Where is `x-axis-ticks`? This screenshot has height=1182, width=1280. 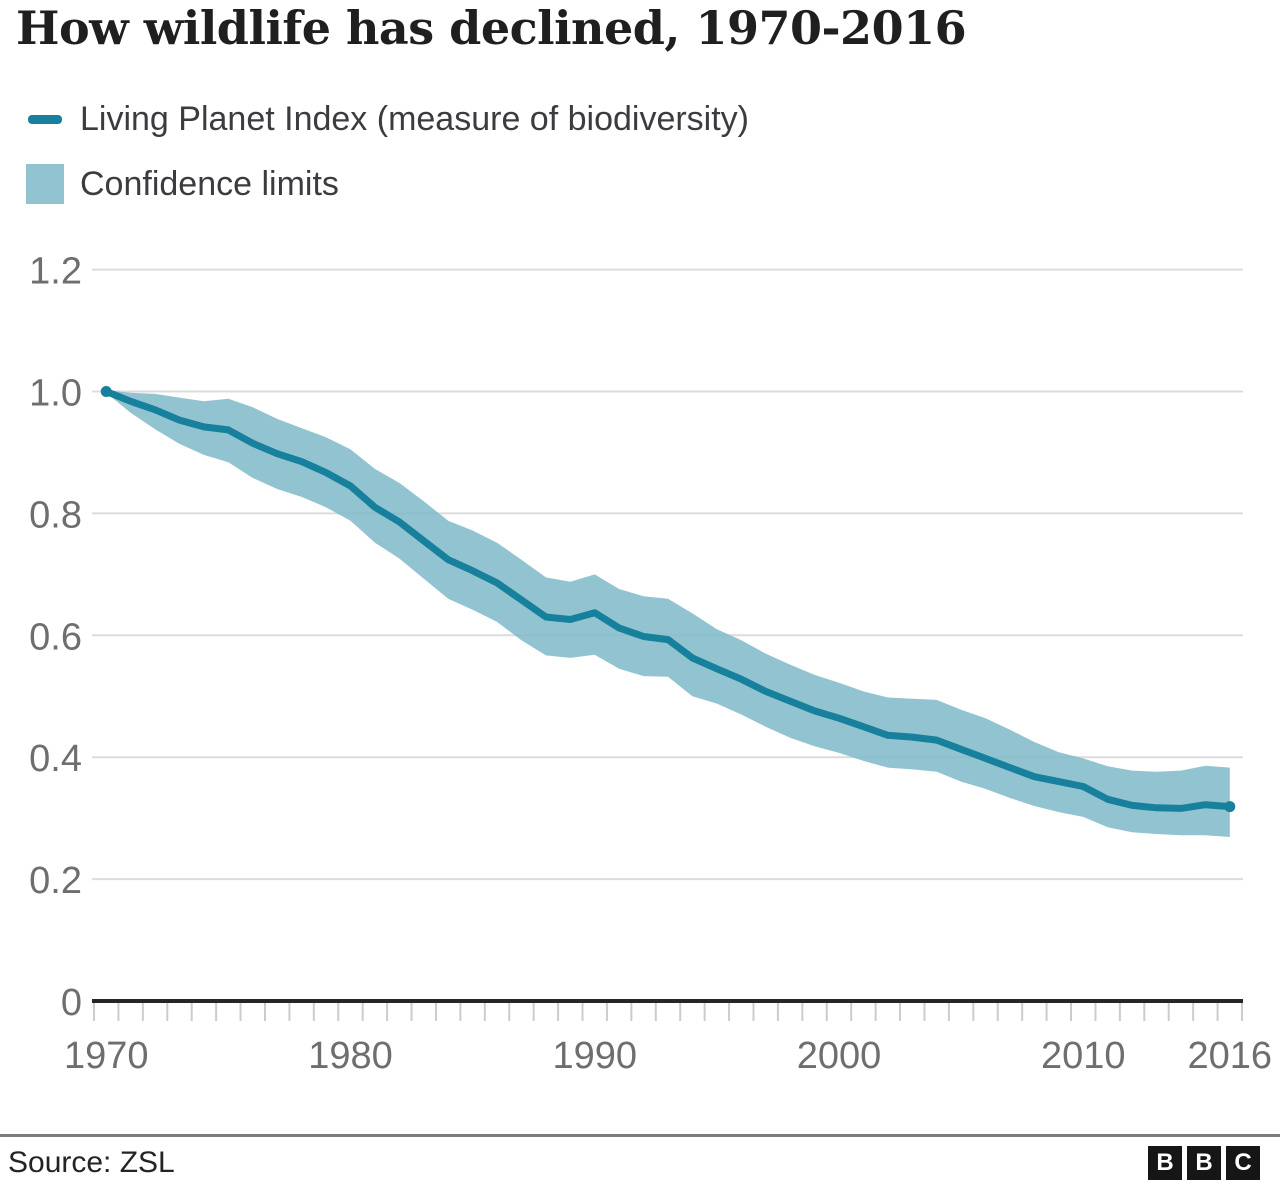 x-axis-ticks is located at coordinates (668, 1012).